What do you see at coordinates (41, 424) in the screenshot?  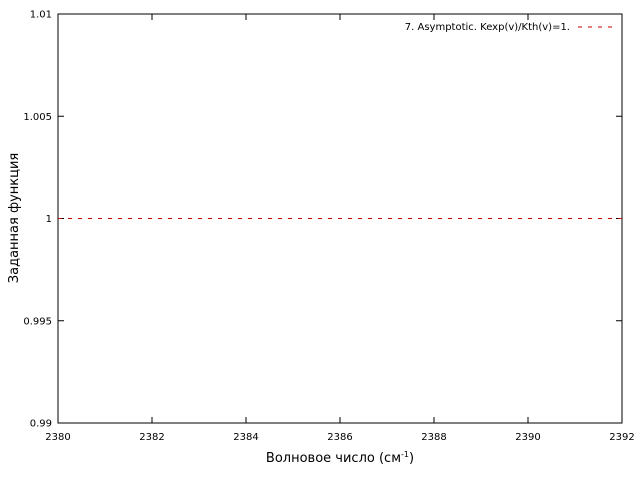 I see `y-tick-label: 0.99` at bounding box center [41, 424].